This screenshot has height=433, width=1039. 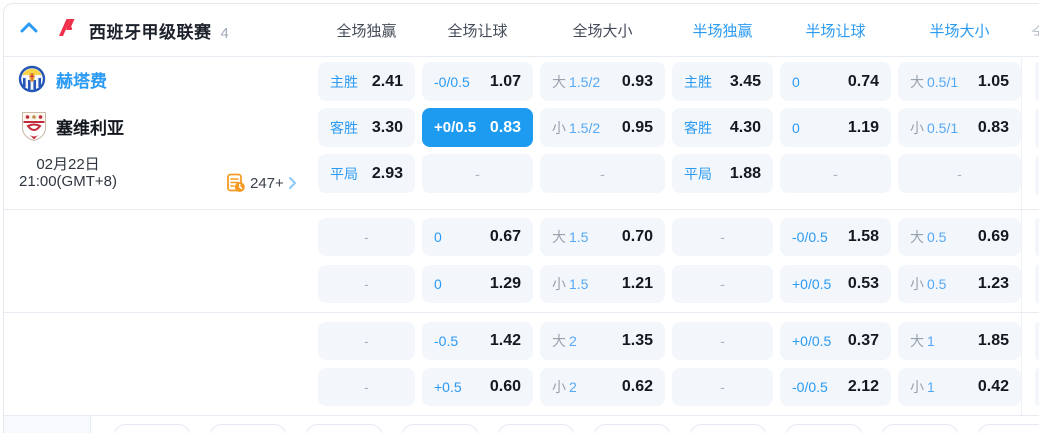 I want to click on odds-cell: 小 1.5 1.21, so click(x=602, y=284).